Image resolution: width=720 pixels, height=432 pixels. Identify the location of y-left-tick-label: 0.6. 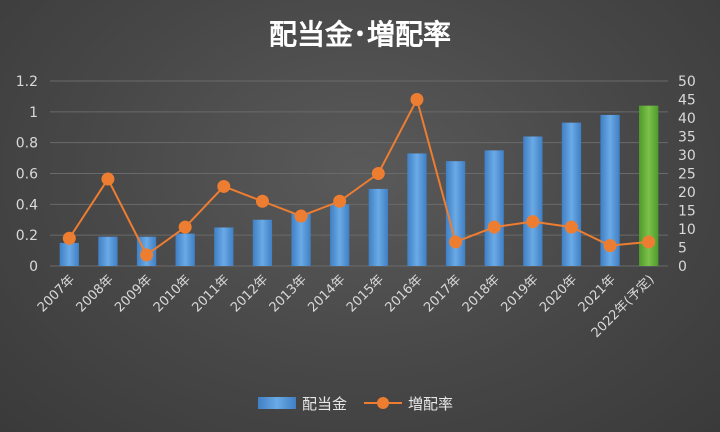
(27, 175).